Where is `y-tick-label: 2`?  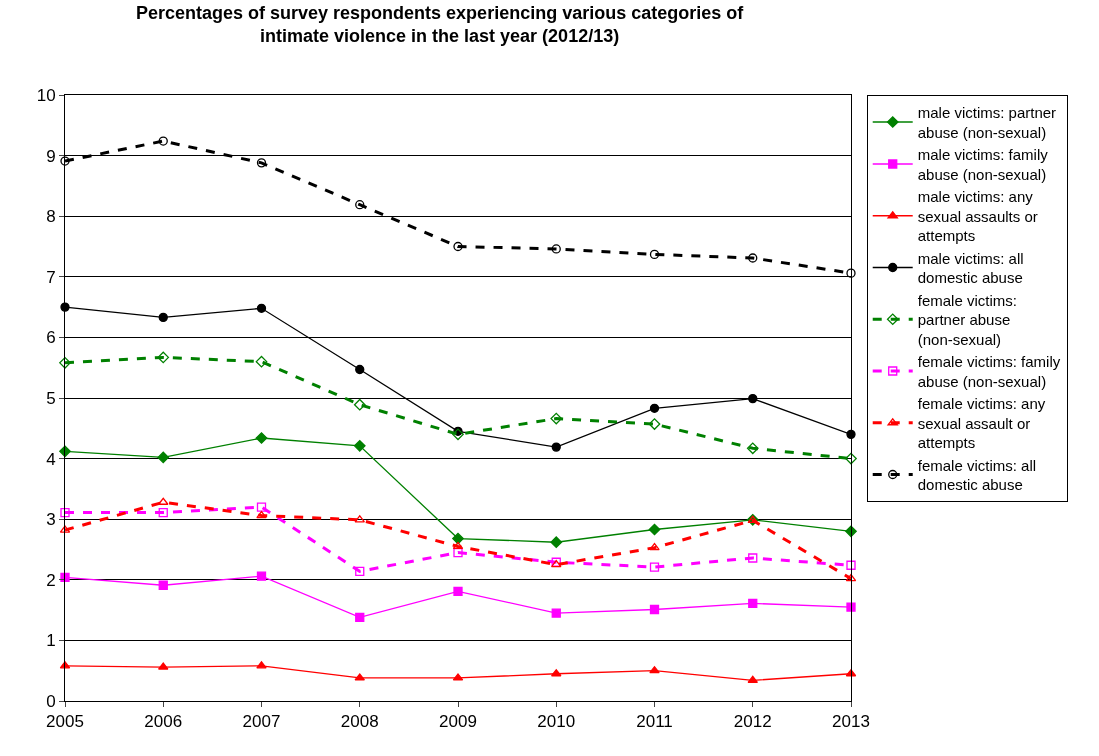
y-tick-label: 2 is located at coordinates (51, 580).